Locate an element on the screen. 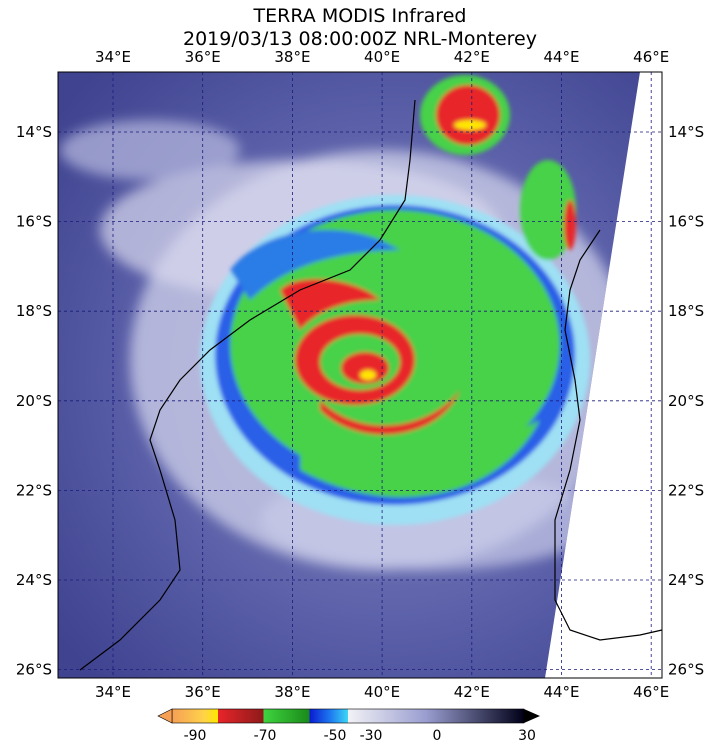  lon-label-top: 46°E is located at coordinates (651, 57).